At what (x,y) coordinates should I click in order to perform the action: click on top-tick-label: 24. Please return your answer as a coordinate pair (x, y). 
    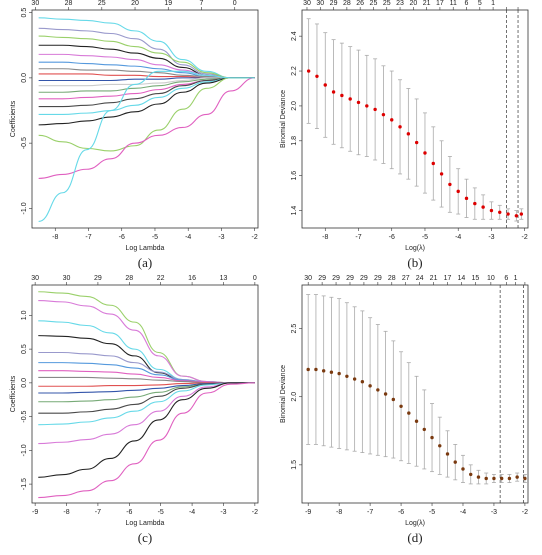
    Looking at the image, I should click on (420, 278).